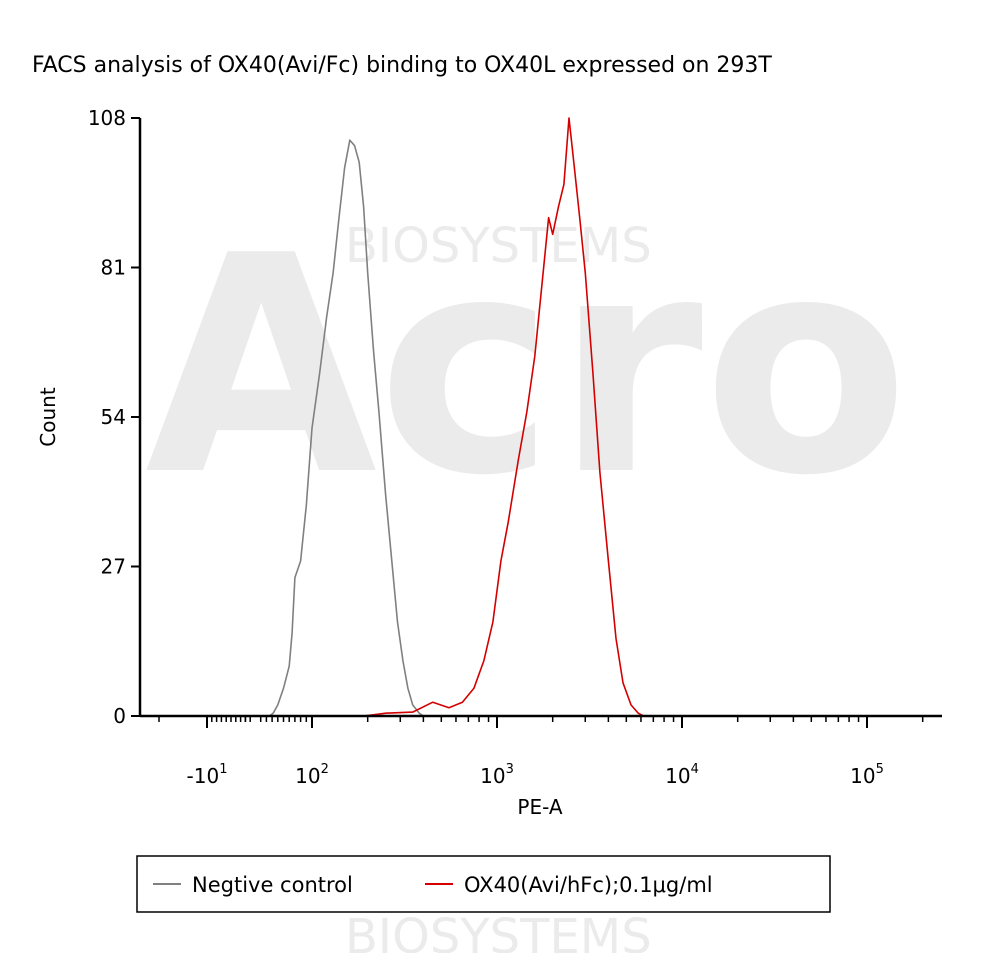 Image resolution: width=1000 pixels, height=953 pixels. I want to click on x-tick-label: -101, so click(207, 775).